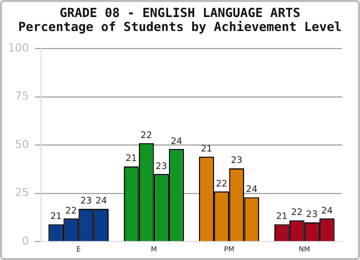 Image resolution: width=360 pixels, height=260 pixels. What do you see at coordinates (180, 26) in the screenshot?
I see `chart-subtitle: Percentage of Students by Achievement Level` at bounding box center [180, 26].